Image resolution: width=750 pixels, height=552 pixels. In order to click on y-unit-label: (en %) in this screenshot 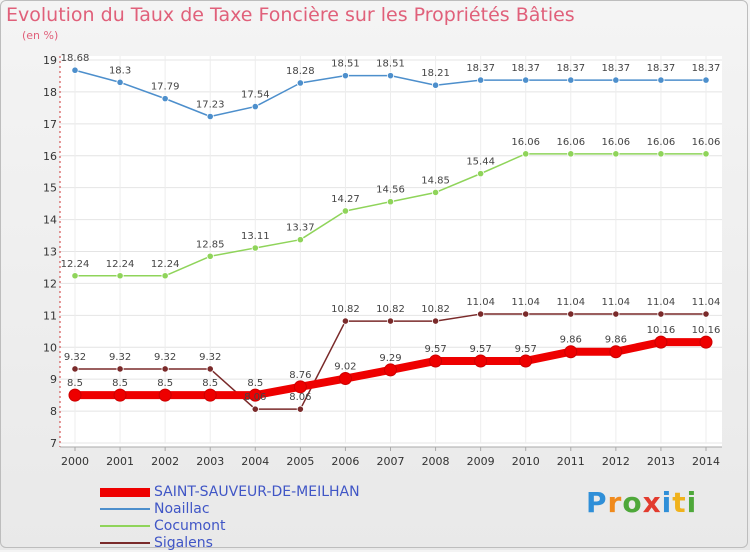, I will do `click(40, 35)`.